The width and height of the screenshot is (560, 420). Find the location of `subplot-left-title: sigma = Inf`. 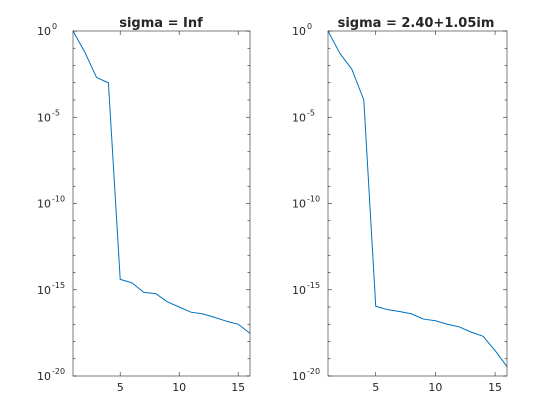

subplot-left-title: sigma = Inf is located at coordinates (161, 23).